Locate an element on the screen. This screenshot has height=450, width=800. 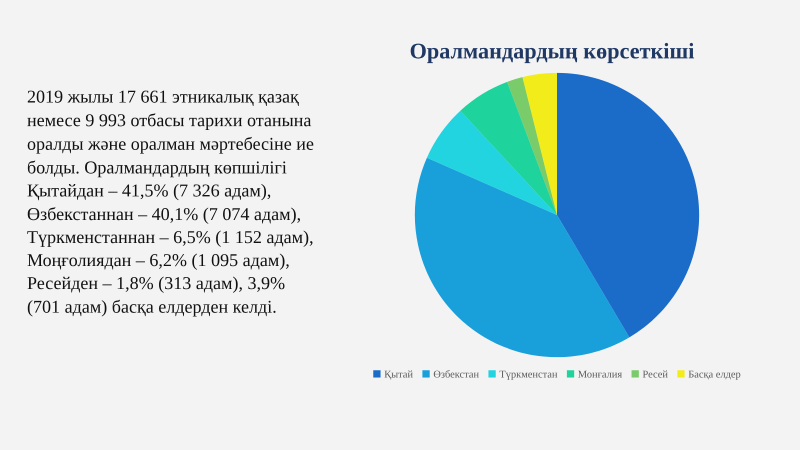
legend-label: Өзбекстан is located at coordinates (456, 374).